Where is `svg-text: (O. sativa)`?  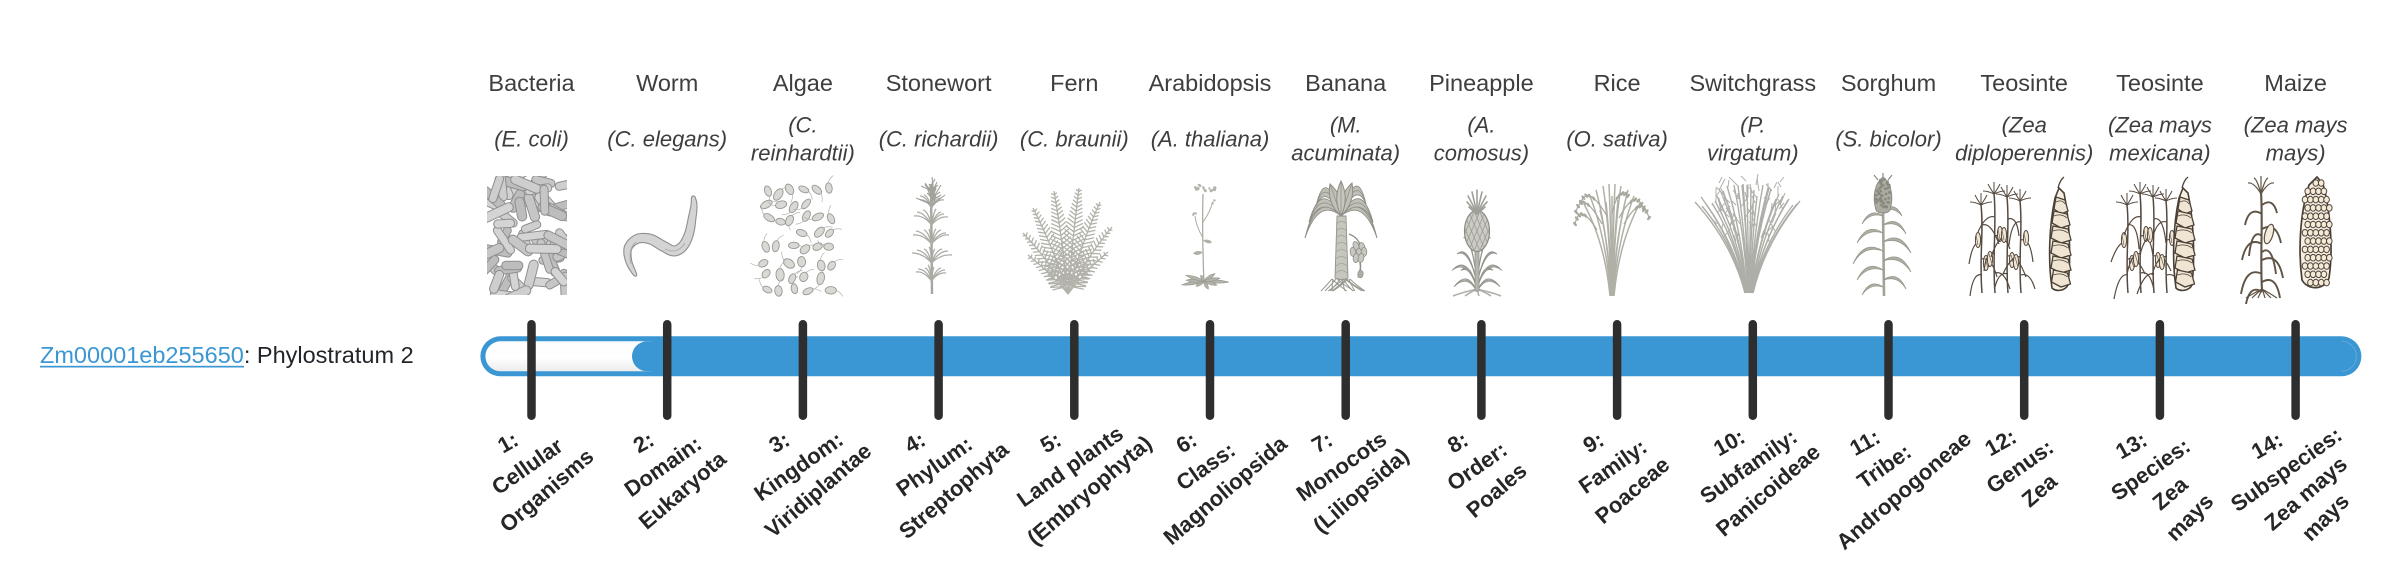 svg-text: (O. sativa) is located at coordinates (1616, 139).